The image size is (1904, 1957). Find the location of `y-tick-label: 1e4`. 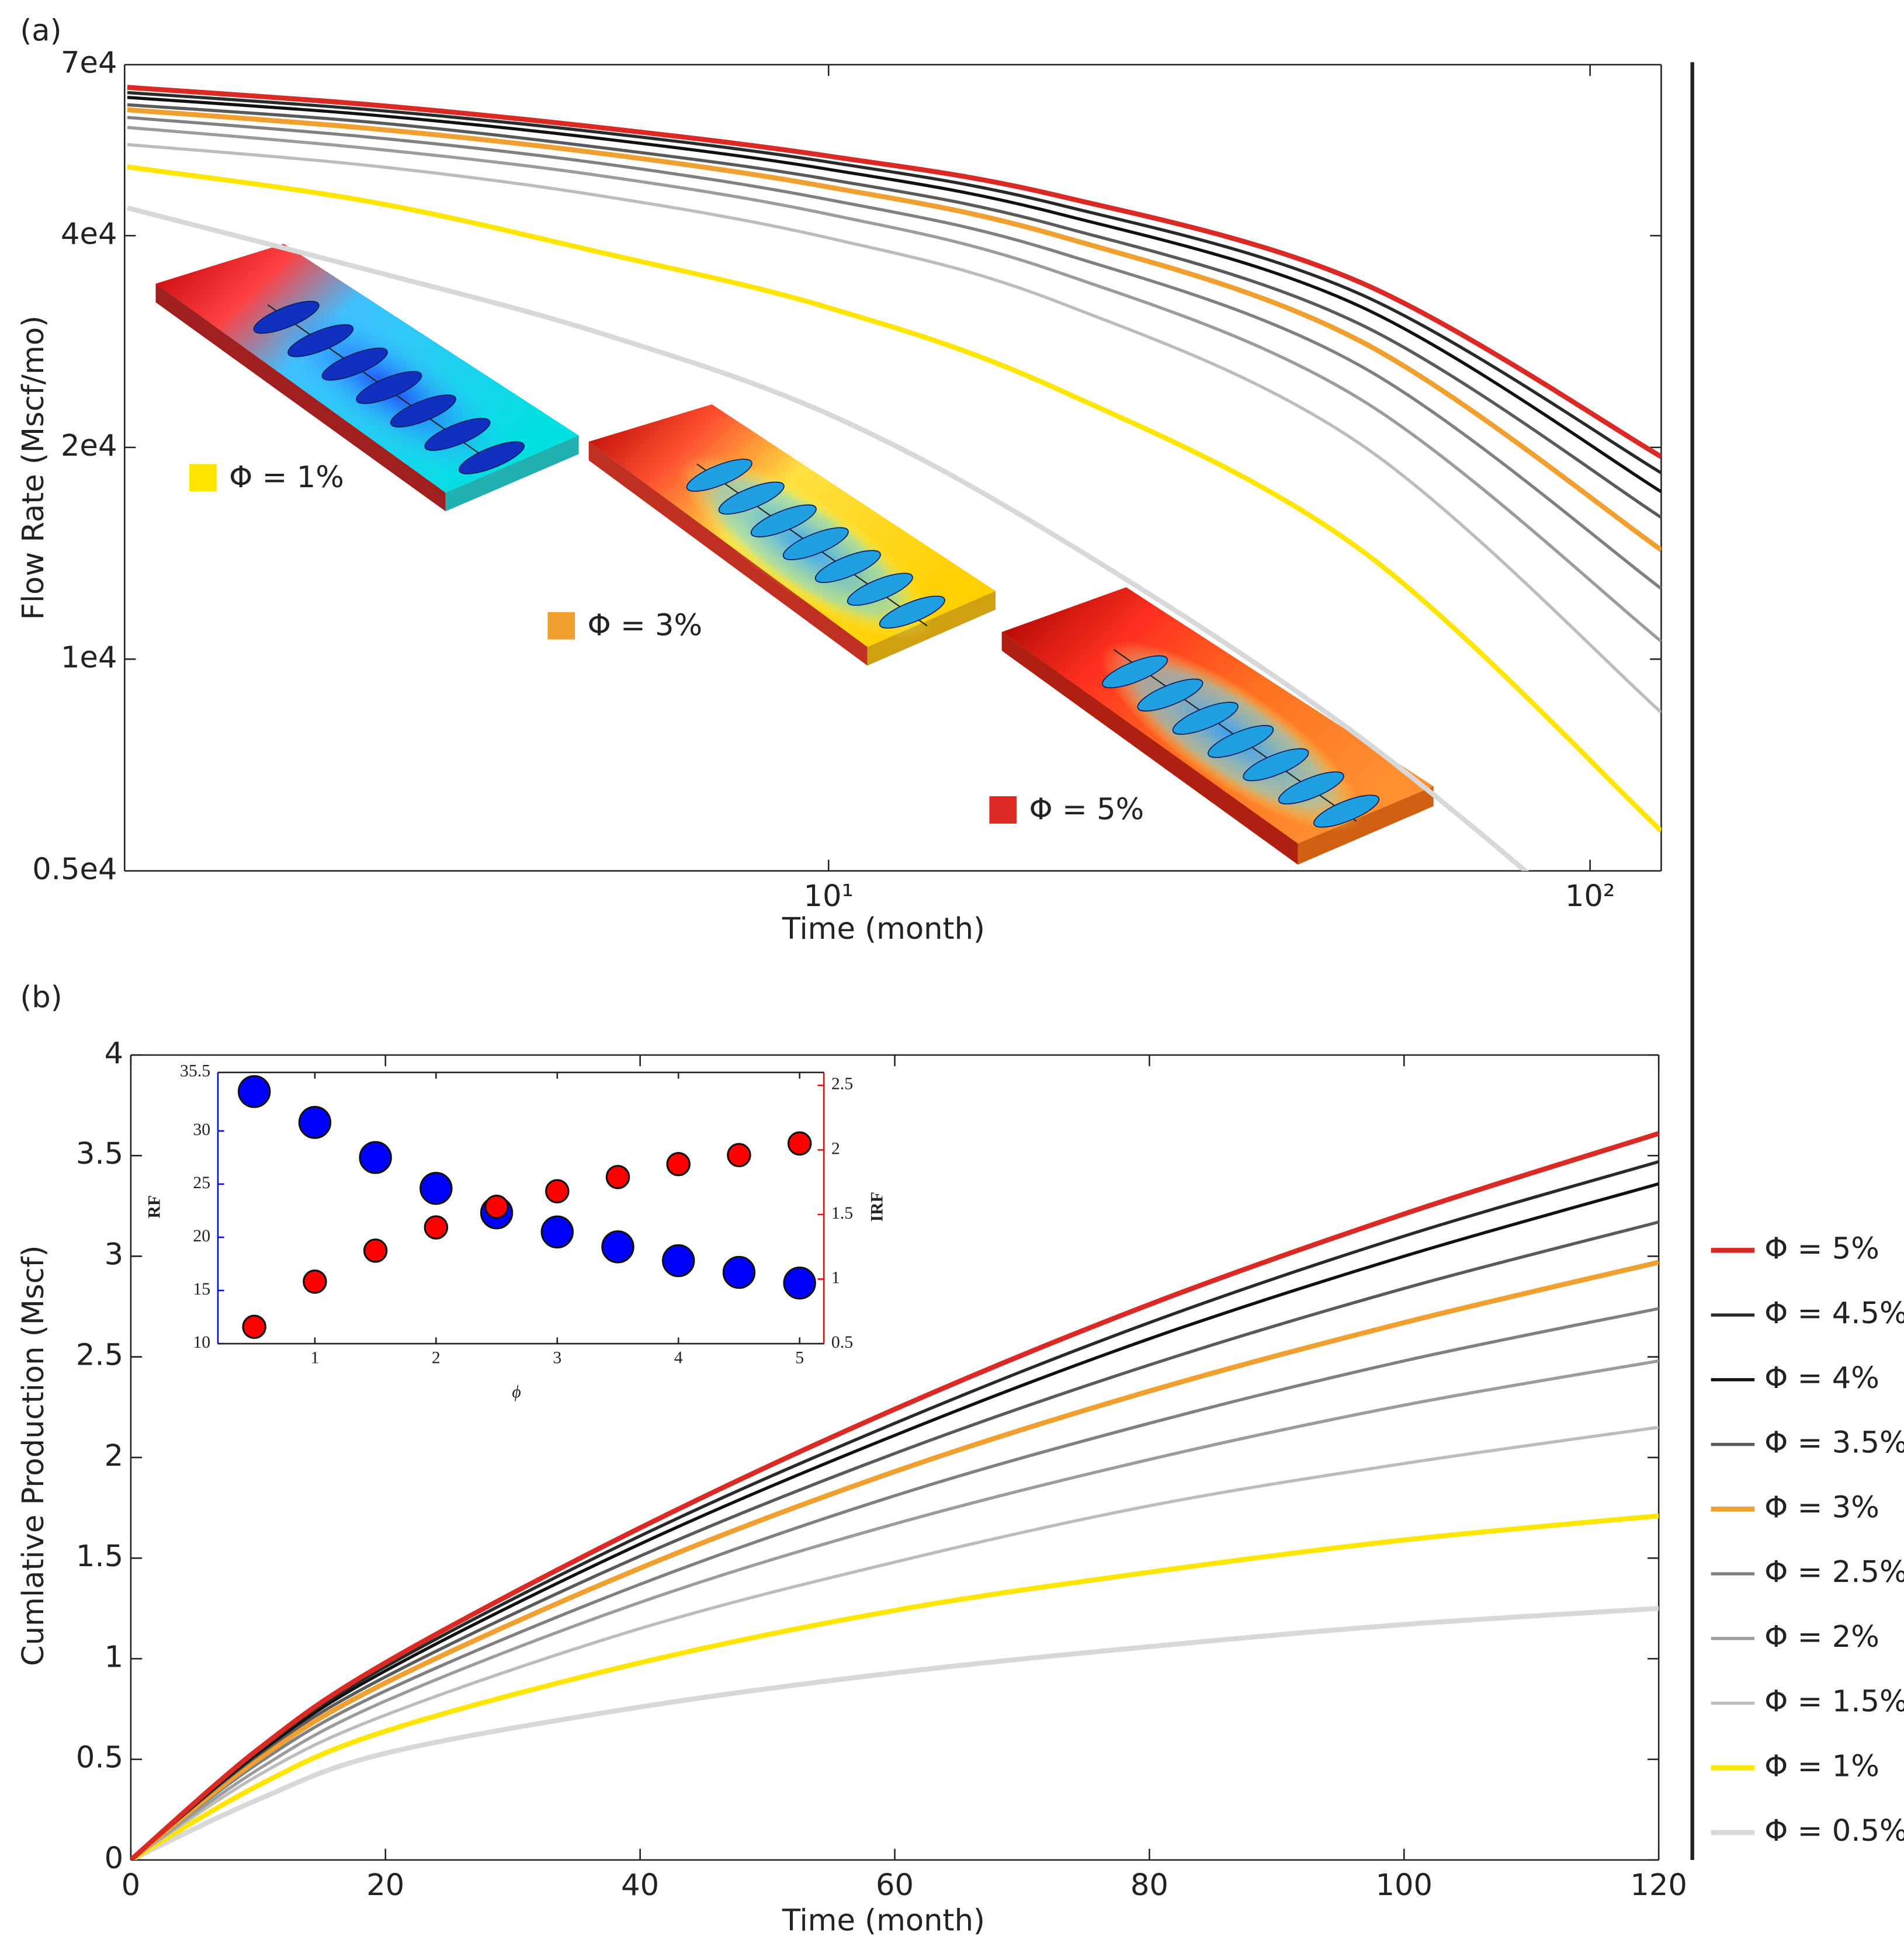

y-tick-label: 1e4 is located at coordinates (89, 657).